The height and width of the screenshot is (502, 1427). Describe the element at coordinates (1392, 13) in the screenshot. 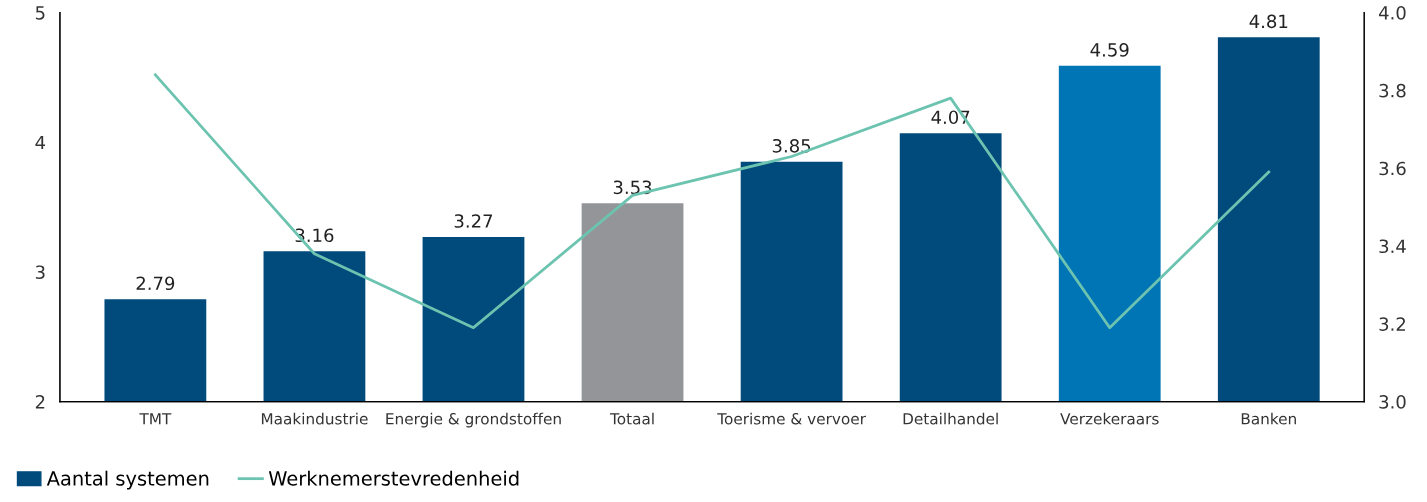

I see `y2-tick-label: 4.0` at that location.